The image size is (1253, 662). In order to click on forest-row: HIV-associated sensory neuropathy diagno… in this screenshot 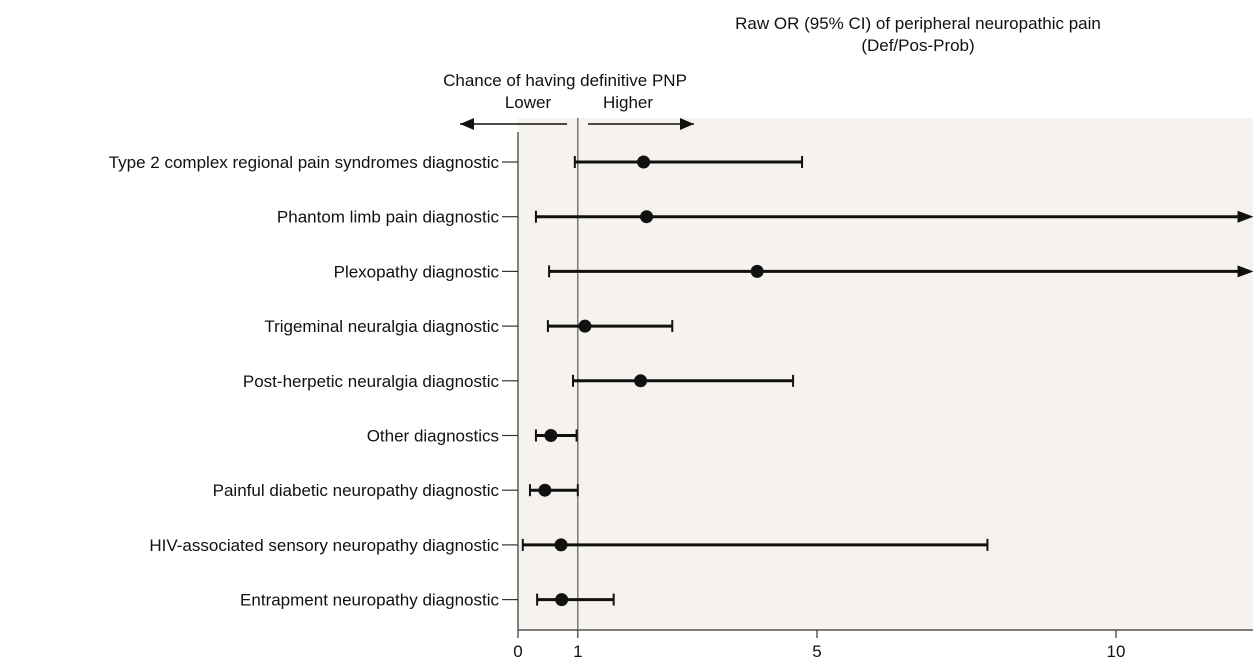, I will do `click(569, 545)`.